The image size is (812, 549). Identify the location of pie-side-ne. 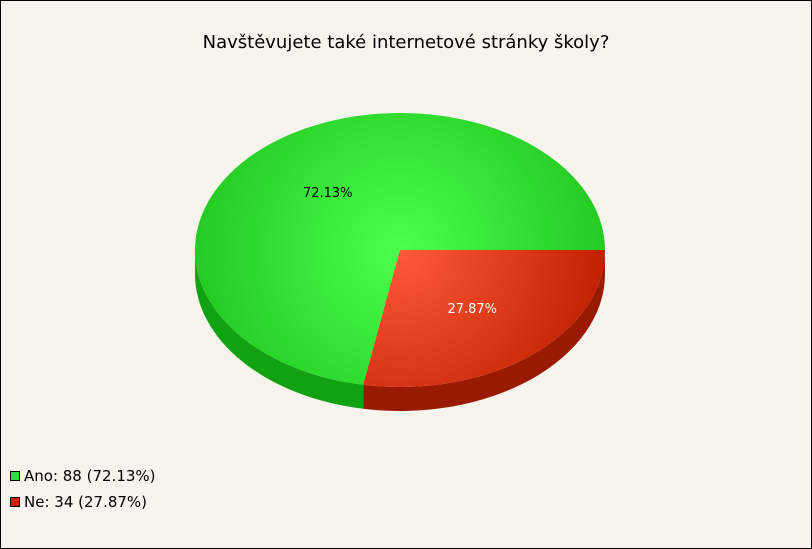
(484, 331).